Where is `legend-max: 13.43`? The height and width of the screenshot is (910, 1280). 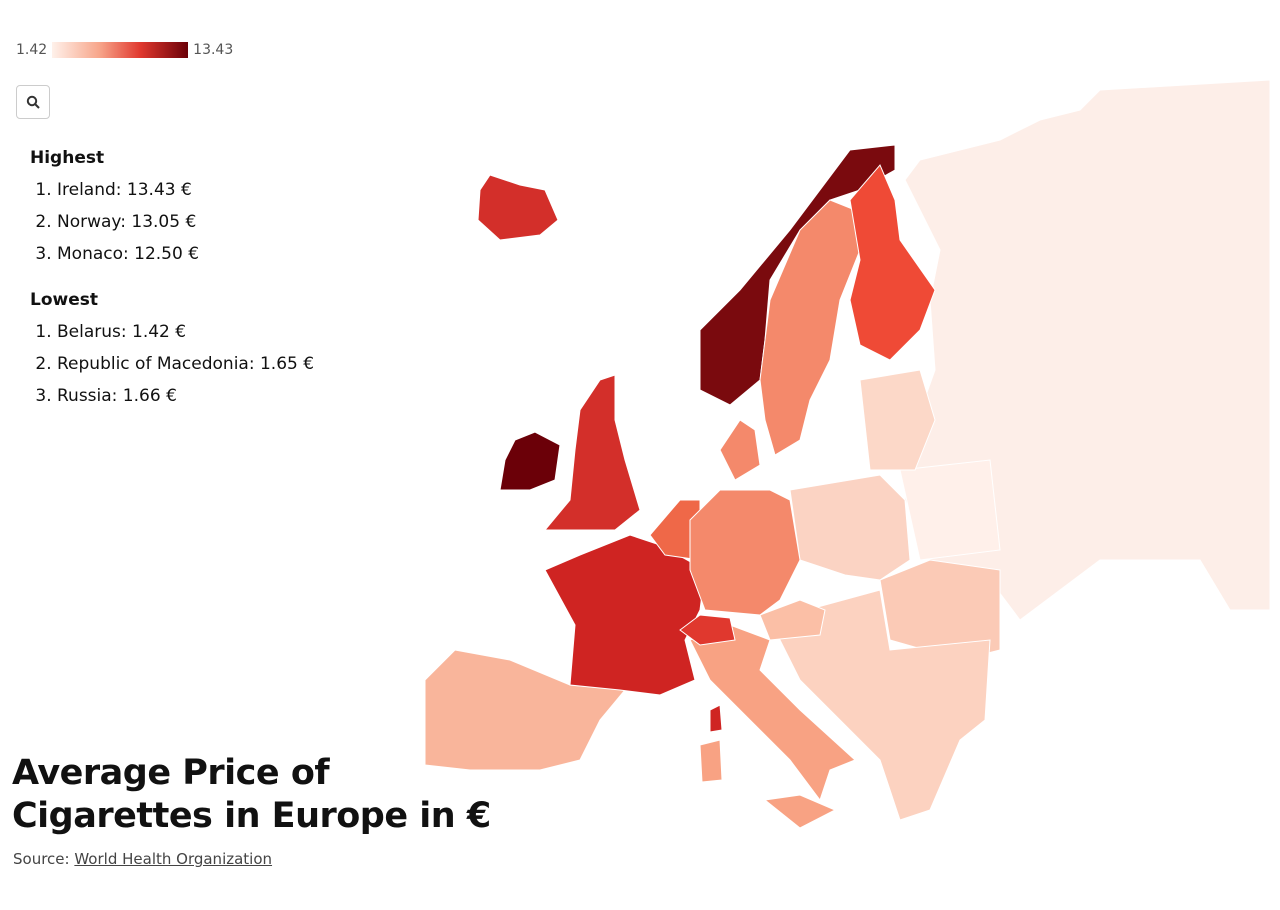 legend-max: 13.43 is located at coordinates (213, 50).